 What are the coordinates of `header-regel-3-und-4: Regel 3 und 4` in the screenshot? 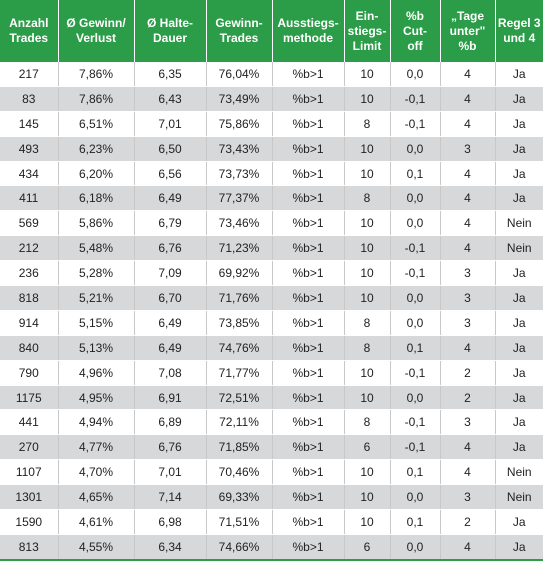 It's located at (519, 31).